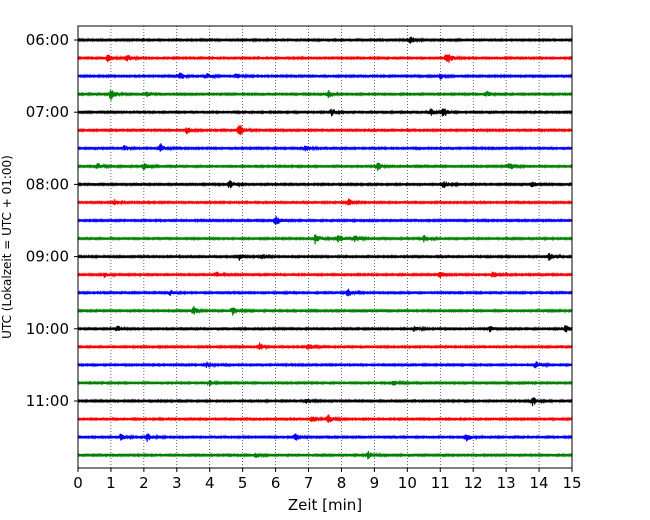 Image resolution: width=650 pixels, height=520 pixels. I want to click on x-tick-label: 12, so click(473, 483).